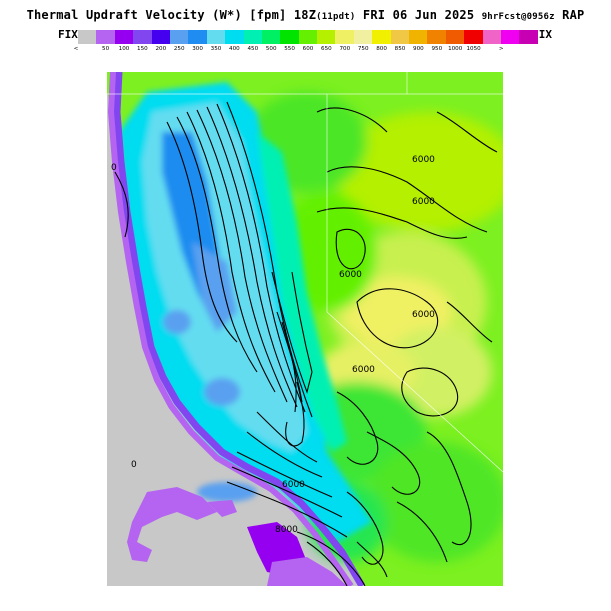 The image size is (611, 611). Describe the element at coordinates (381, 49) in the screenshot. I see `scale-tick-label: 800` at that location.